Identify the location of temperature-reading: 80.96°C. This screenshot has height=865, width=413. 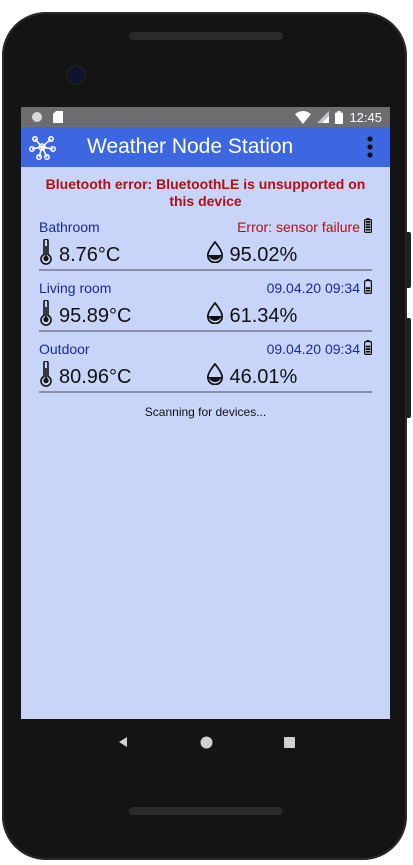
(122, 376).